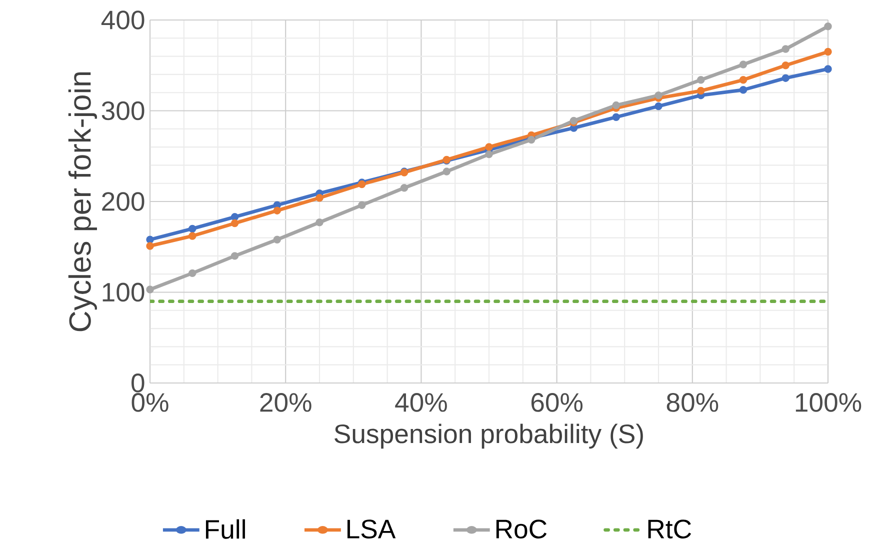  What do you see at coordinates (122, 20) in the screenshot?
I see `y-tick-label: 400` at bounding box center [122, 20].